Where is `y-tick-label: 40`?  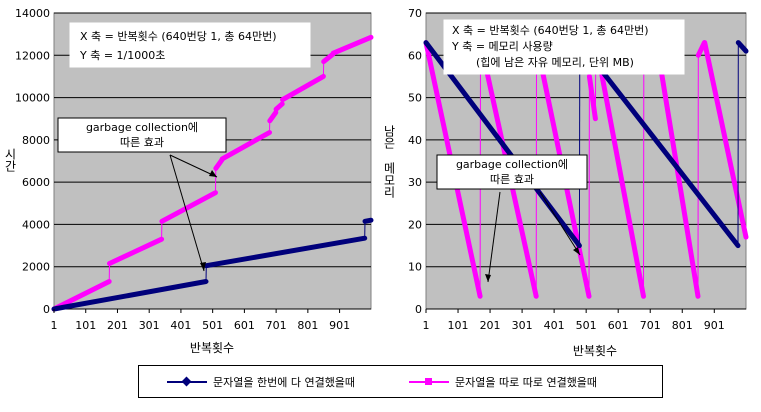 y-tick-label: 40 is located at coordinates (415, 140).